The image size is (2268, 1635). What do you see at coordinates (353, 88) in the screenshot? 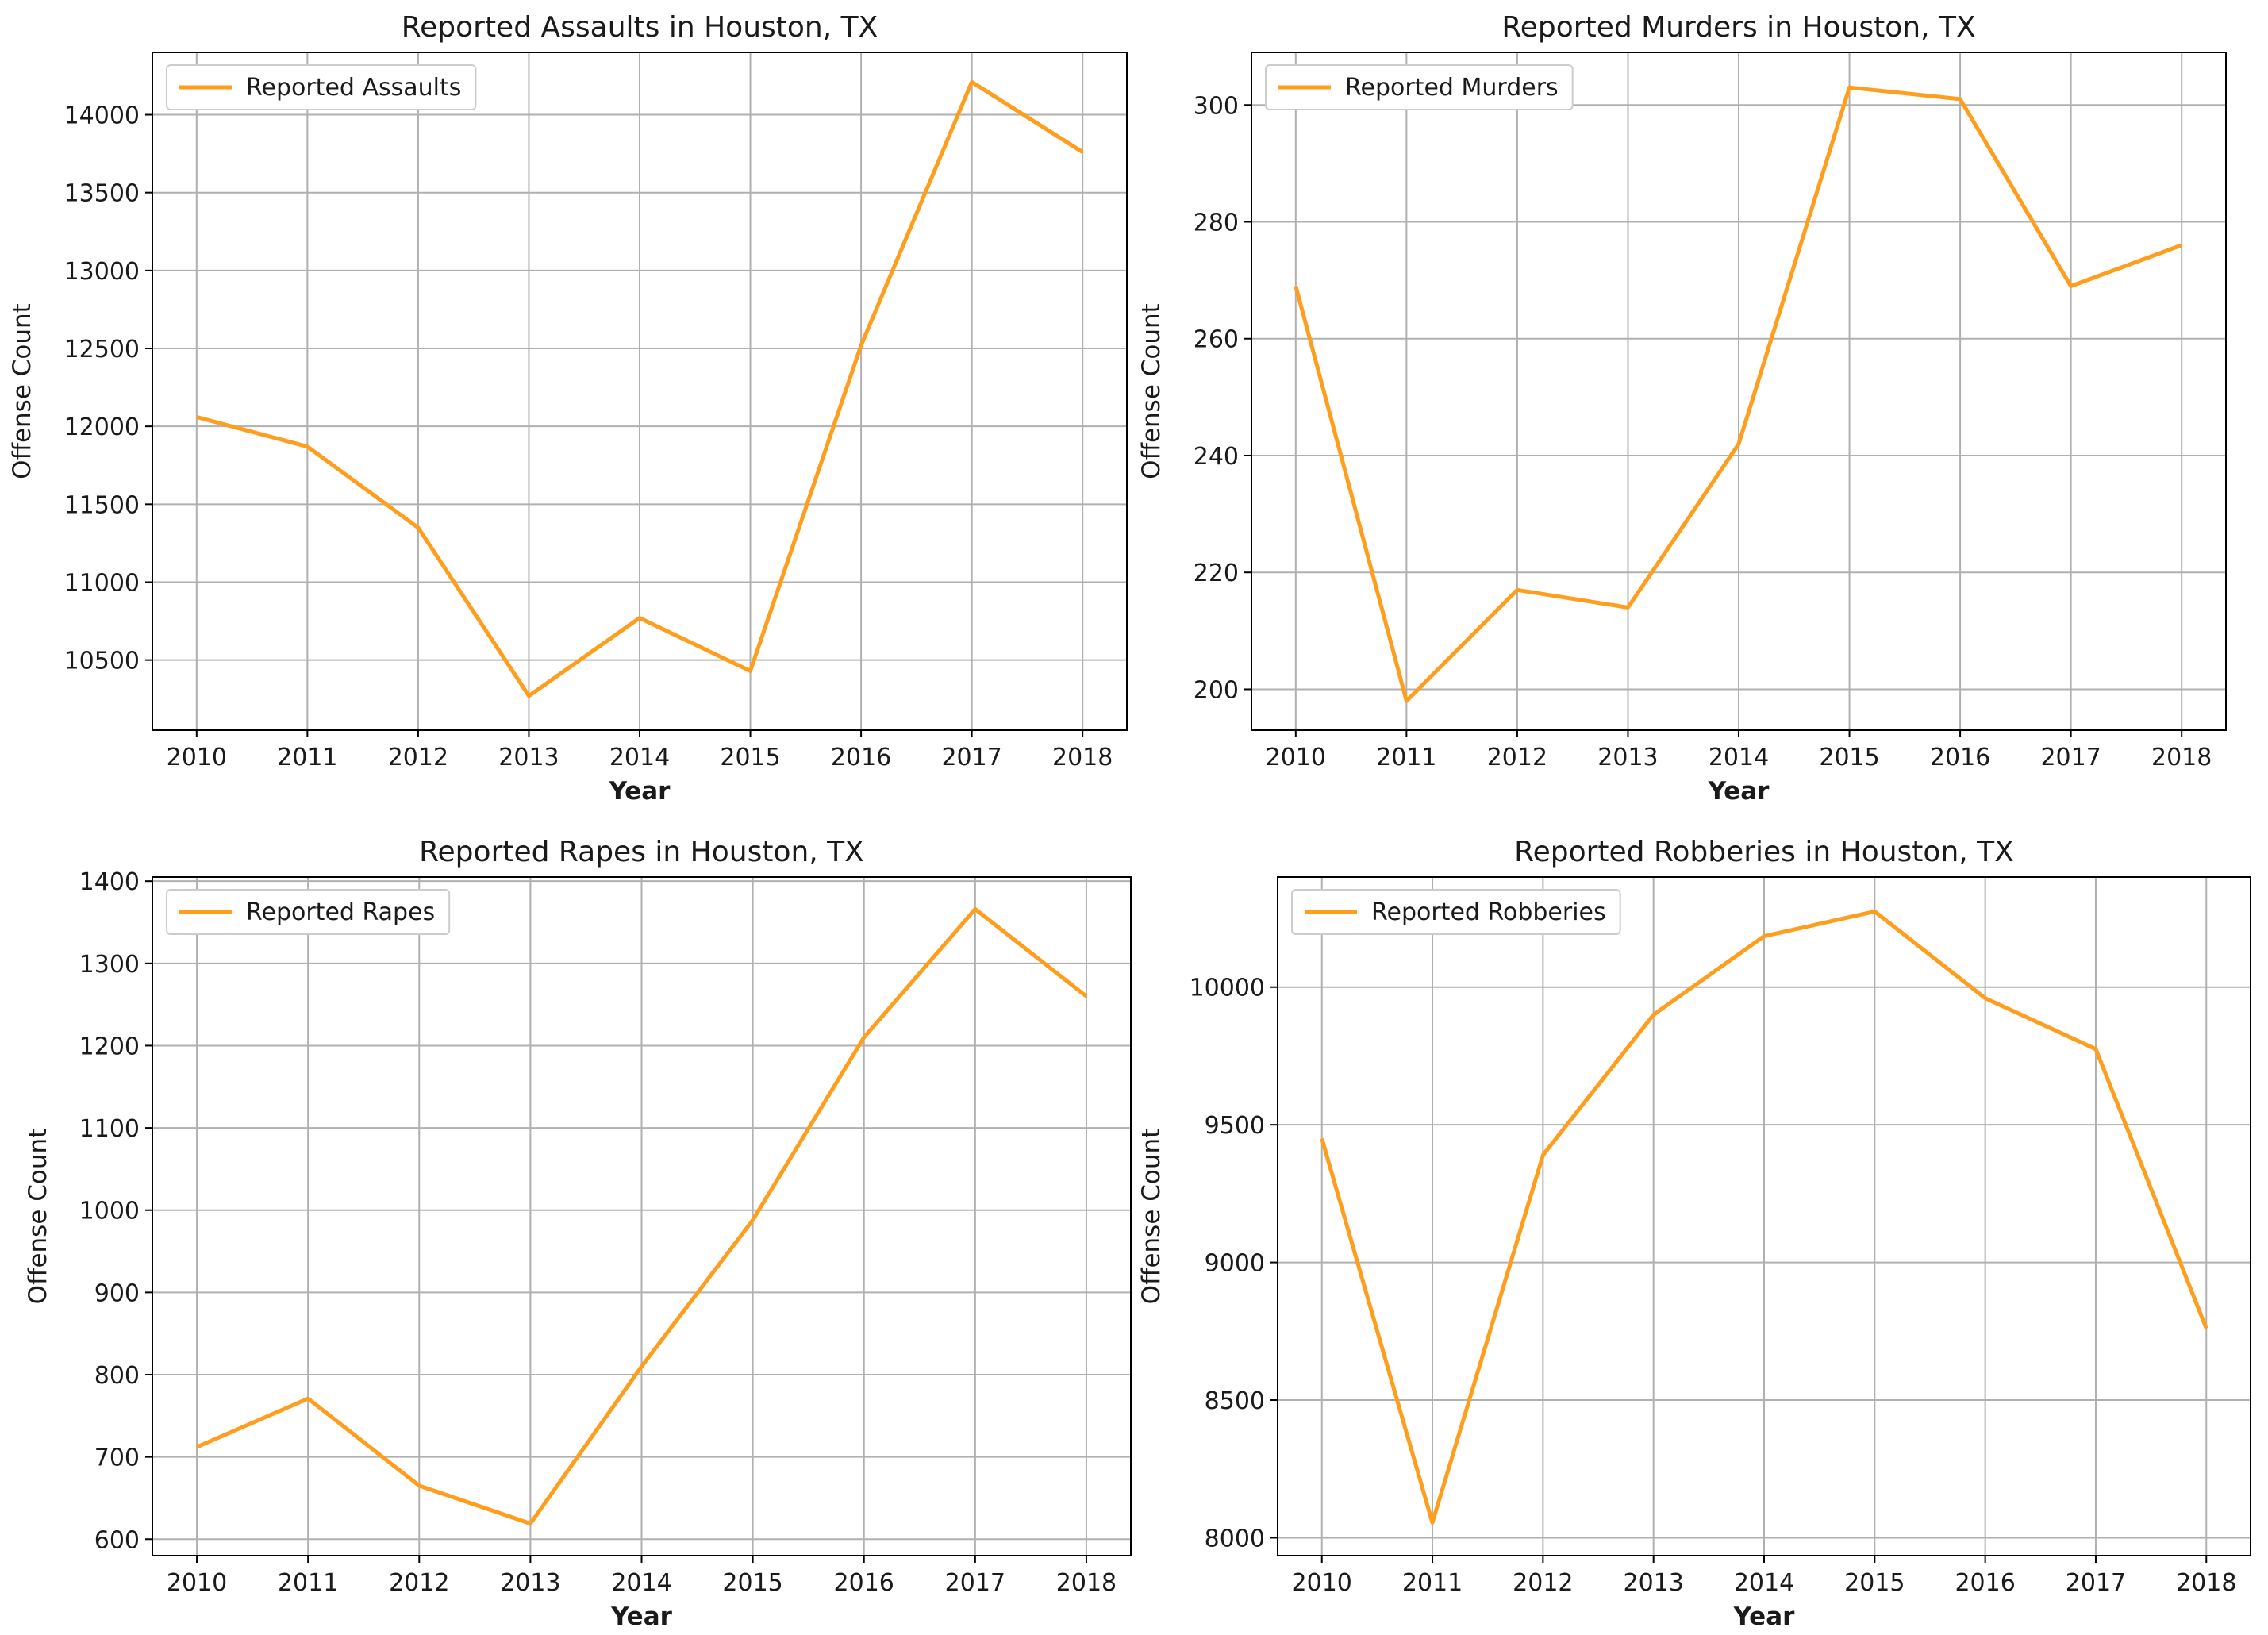
I see `legend-label: Reported Assaults` at bounding box center [353, 88].